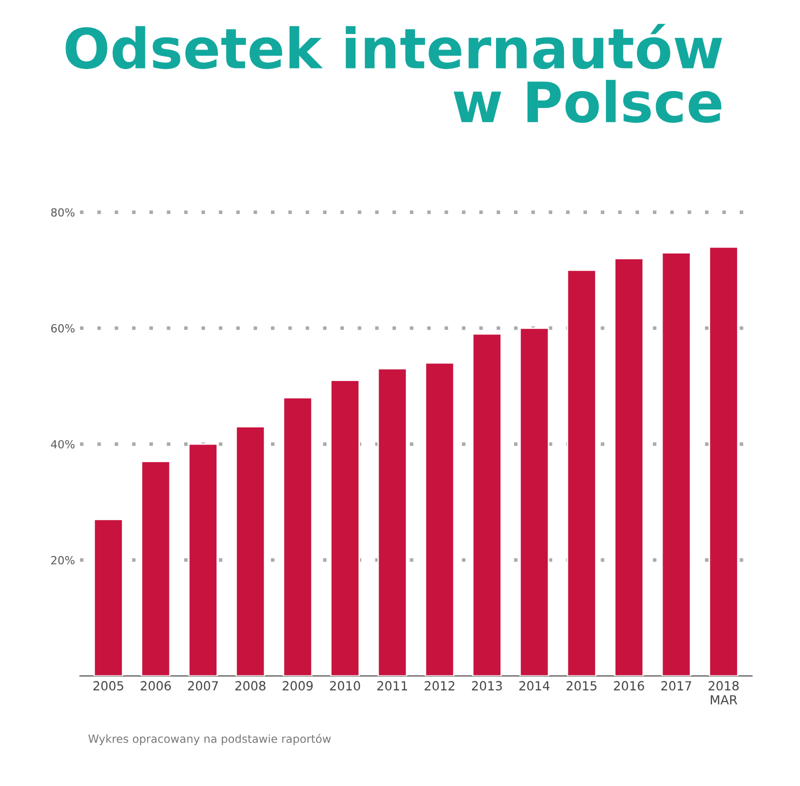 Image resolution: width=800 pixels, height=786 pixels. I want to click on x-tick-label: 2010, so click(345, 685).